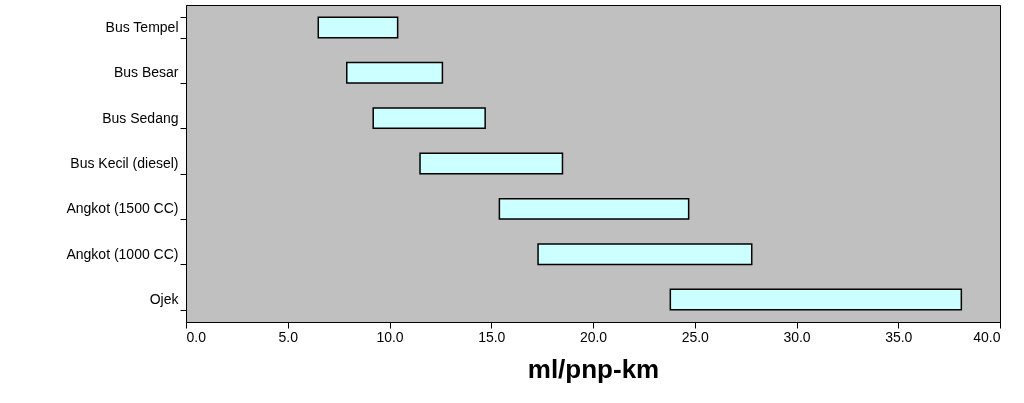 Image resolution: width=1024 pixels, height=403 pixels. I want to click on y-tick-label: Ojek, so click(164, 299).